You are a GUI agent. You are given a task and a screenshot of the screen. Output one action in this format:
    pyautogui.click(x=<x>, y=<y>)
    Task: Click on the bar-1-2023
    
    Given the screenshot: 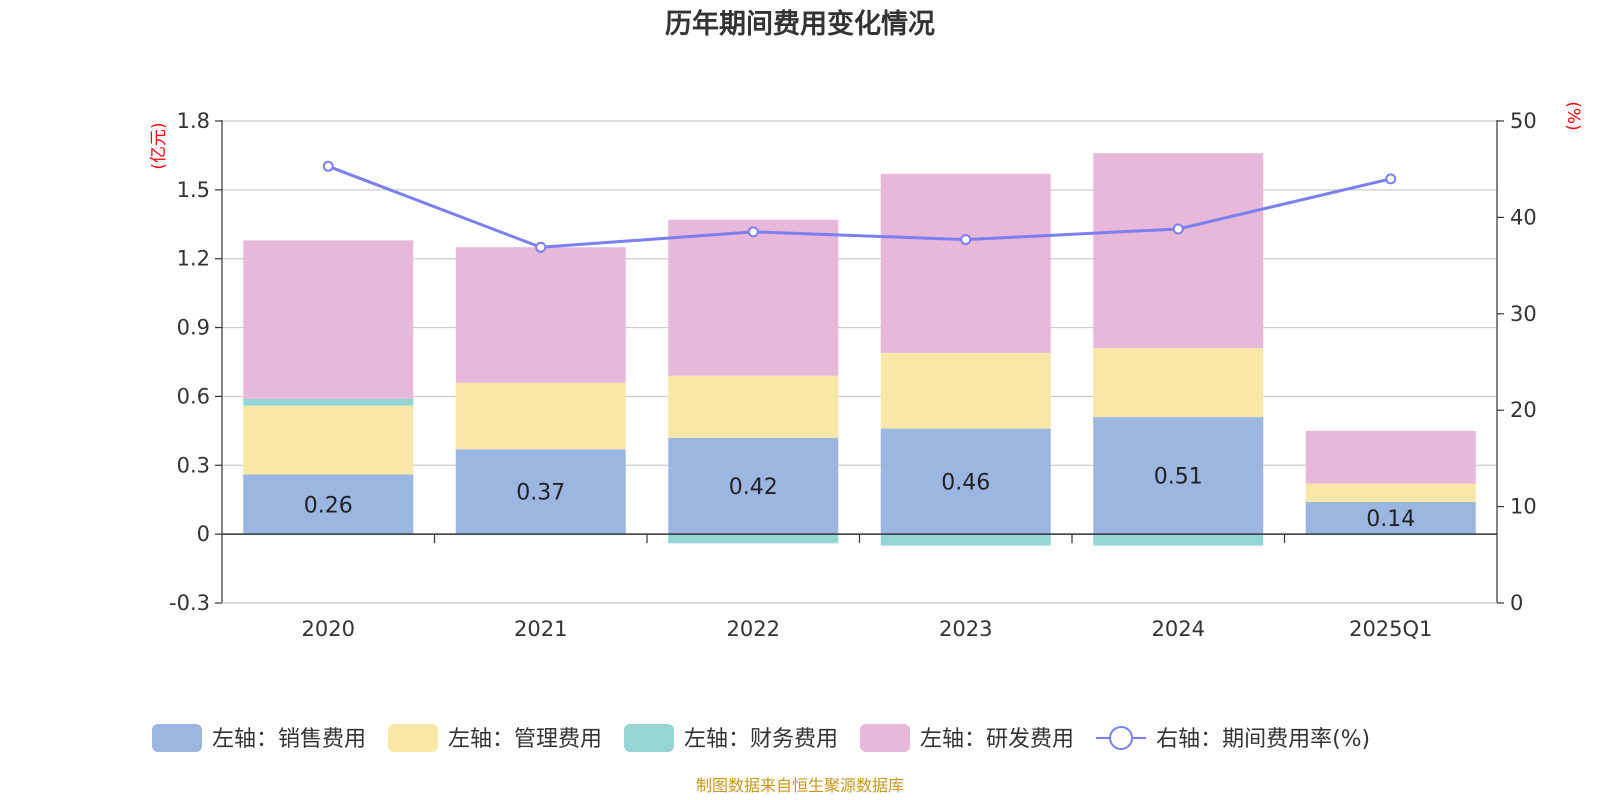 What is the action you would take?
    pyautogui.click(x=965, y=481)
    